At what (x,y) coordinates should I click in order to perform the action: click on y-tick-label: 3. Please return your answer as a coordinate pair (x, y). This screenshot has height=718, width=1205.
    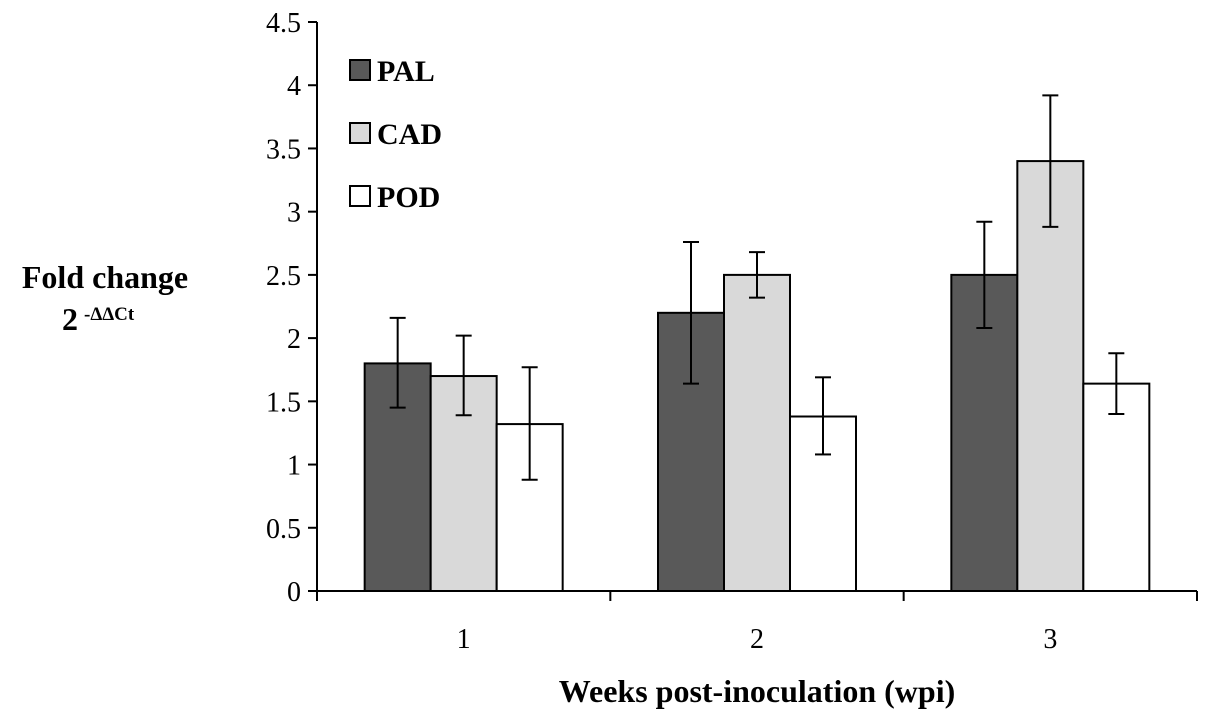
    Looking at the image, I should click on (294, 213).